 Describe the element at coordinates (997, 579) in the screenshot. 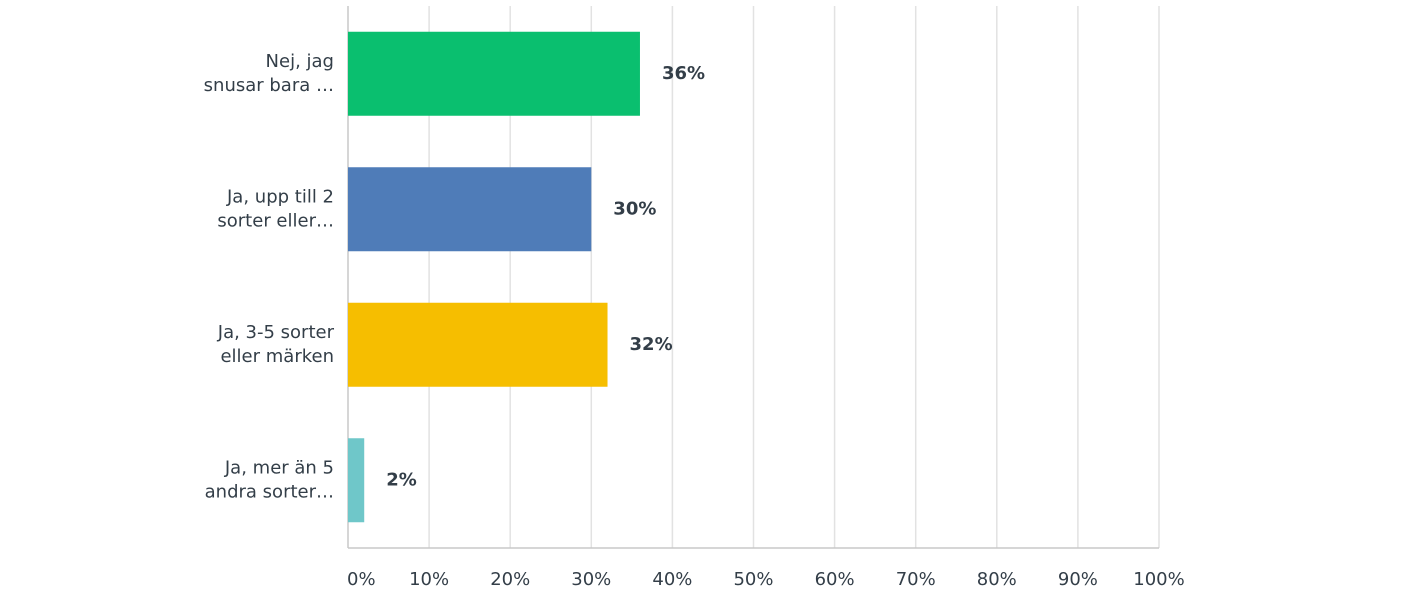

I see `x-tick-label: 80%` at that location.